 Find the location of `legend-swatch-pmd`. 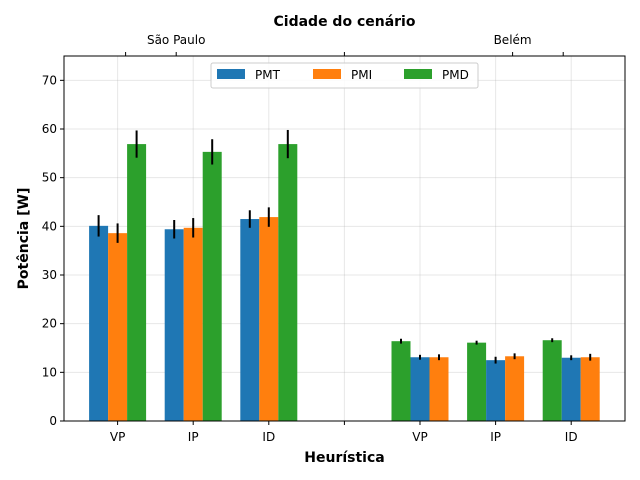

legend-swatch-pmd is located at coordinates (418, 74).